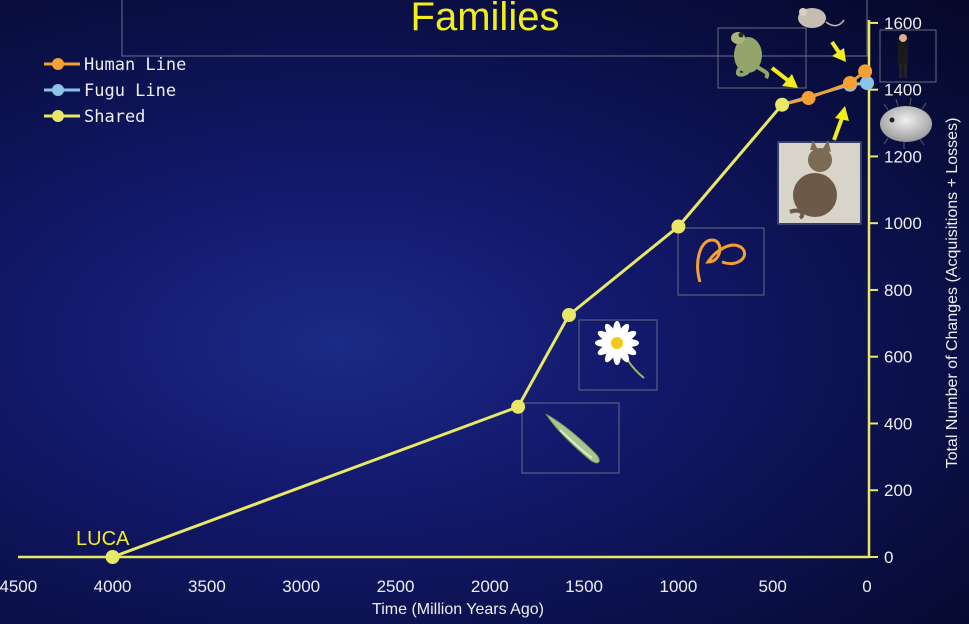  Describe the element at coordinates (114, 117) in the screenshot. I see `legend-label-shared: Shared` at that location.